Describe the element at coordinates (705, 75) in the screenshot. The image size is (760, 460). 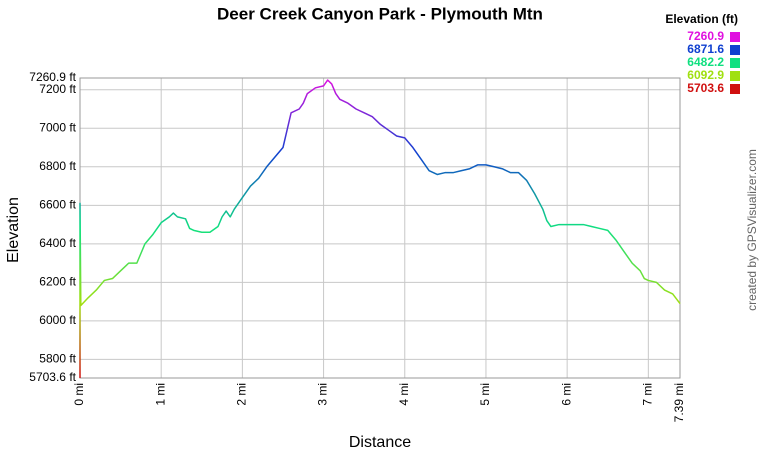
I see `legend-label: 6092.9` at that location.